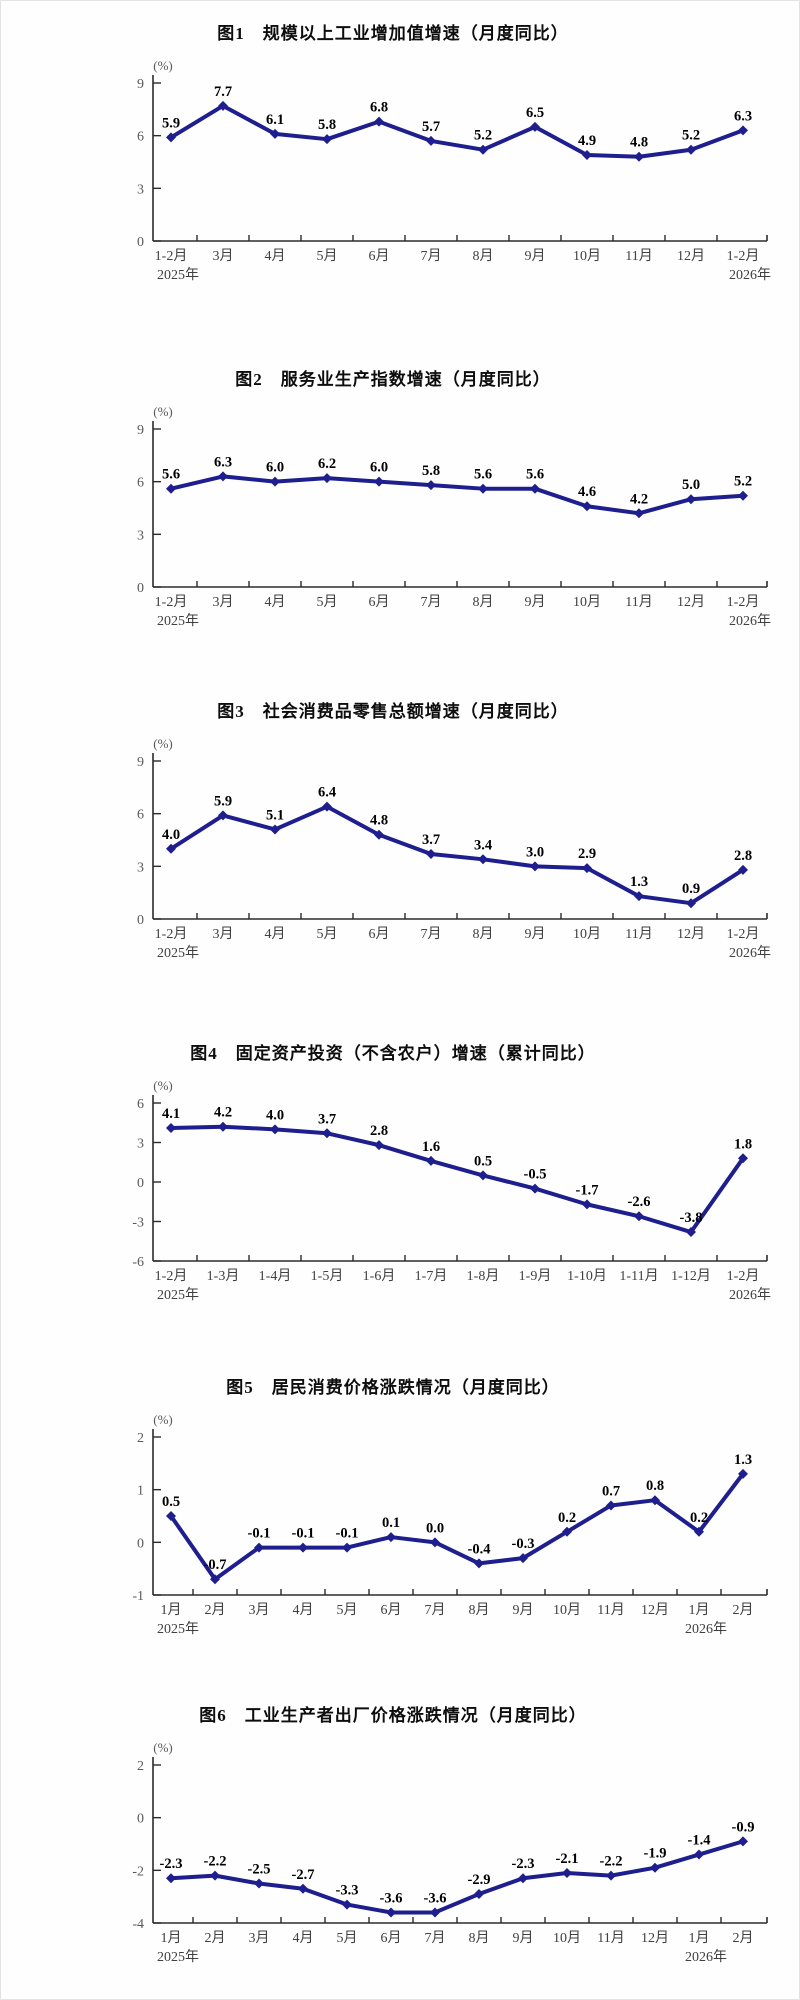  I want to click on data-point-label: -0.4, so click(479, 1549).